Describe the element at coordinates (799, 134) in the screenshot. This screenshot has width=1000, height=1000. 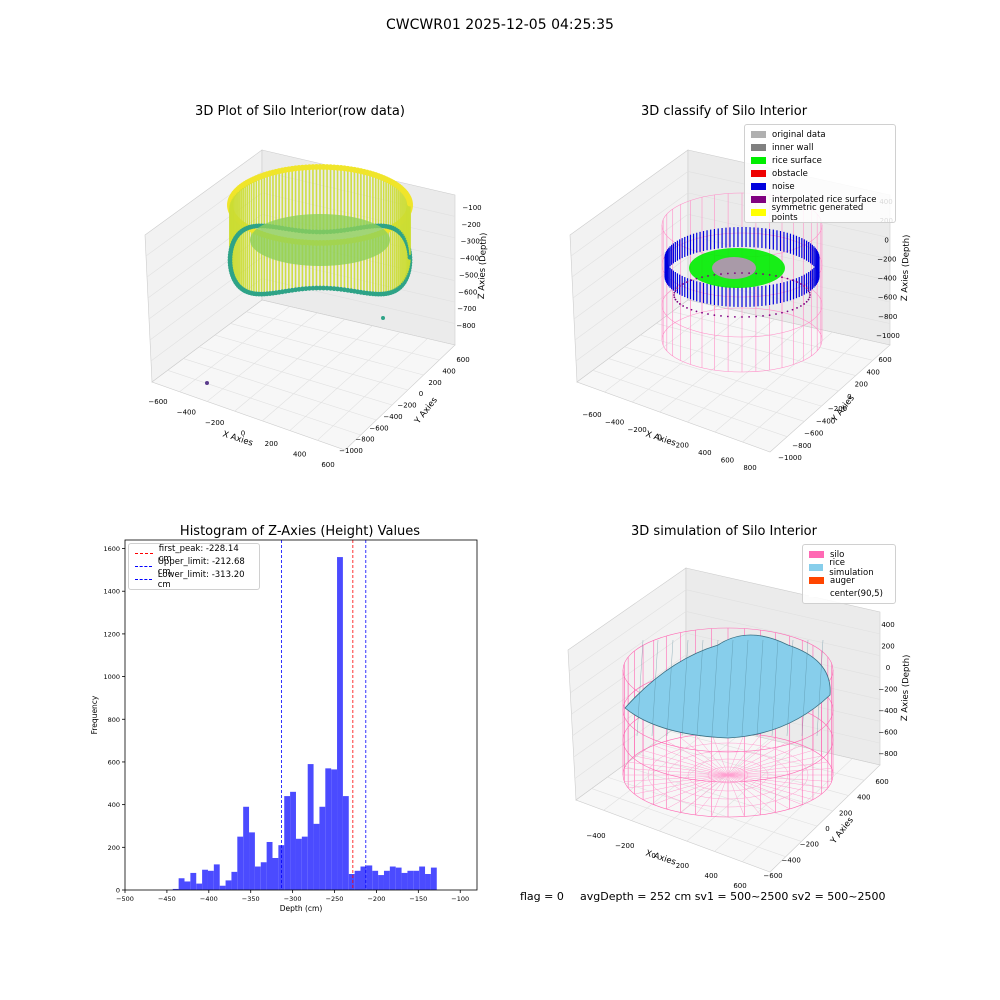
I see `legend-label: original data` at that location.